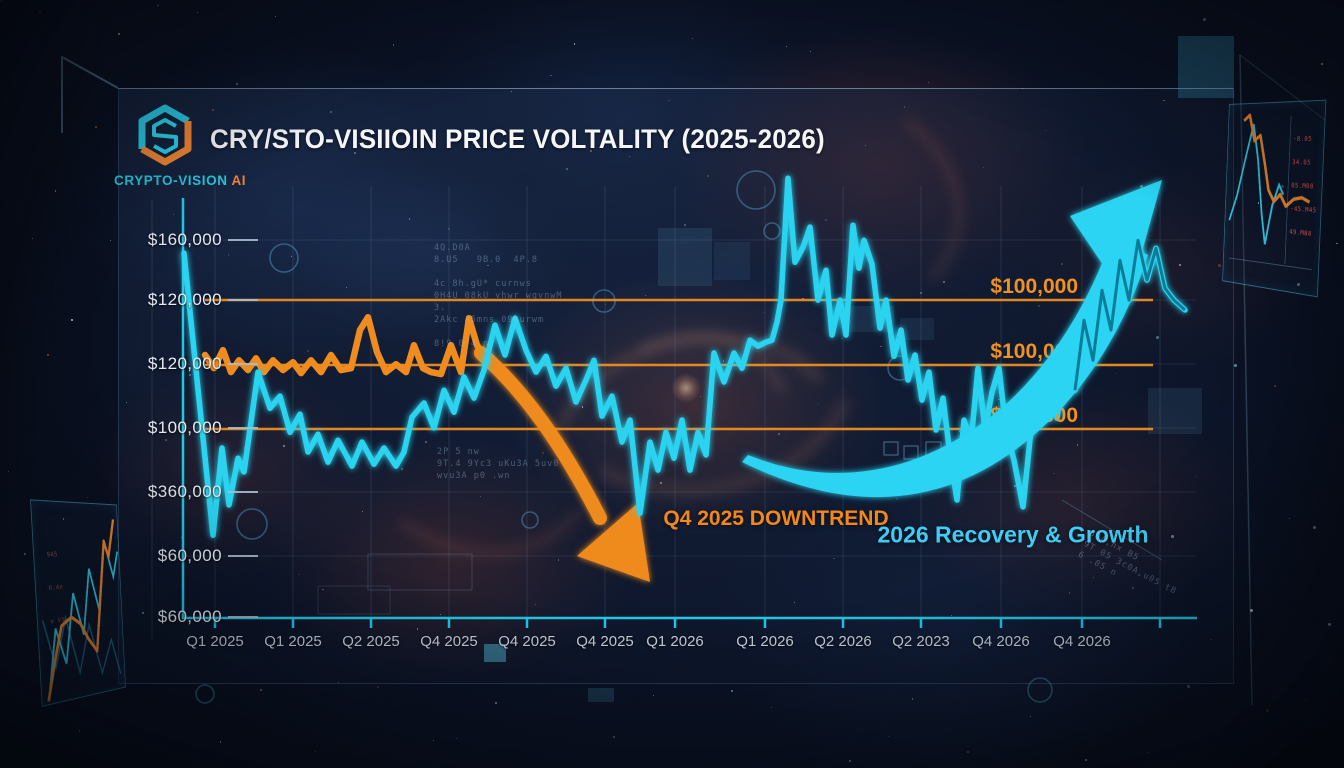 The image size is (1344, 768). What do you see at coordinates (189, 555) in the screenshot?
I see `y-axis-label-5: $60,000` at bounding box center [189, 555].